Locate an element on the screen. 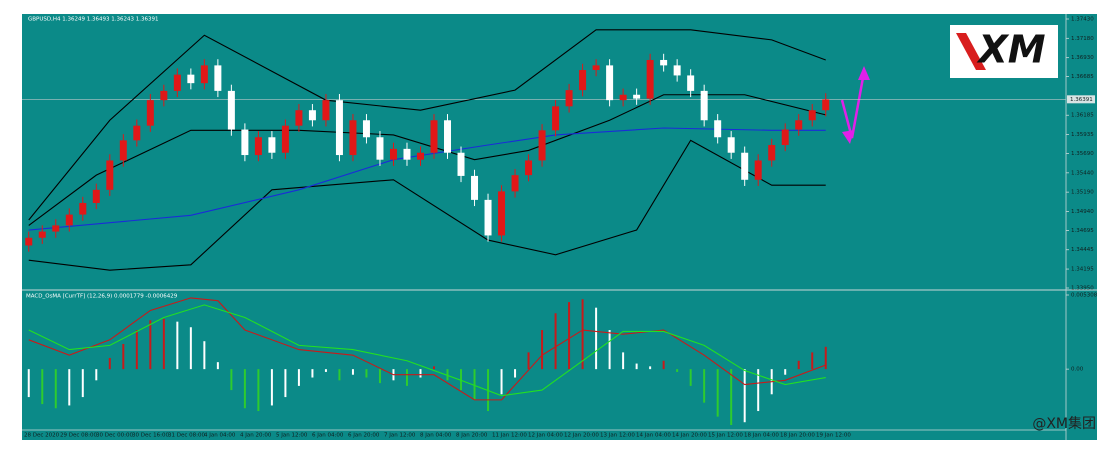 The height and width of the screenshot is (455, 1109). x-tick-label: 30 Dec 16:00 is located at coordinates (150, 436).